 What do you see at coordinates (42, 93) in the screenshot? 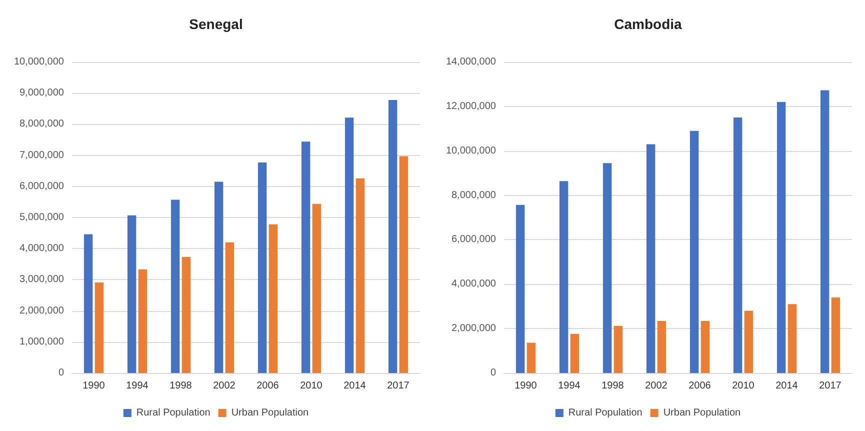
I see `y-tick-label: 9,000,000` at bounding box center [42, 93].